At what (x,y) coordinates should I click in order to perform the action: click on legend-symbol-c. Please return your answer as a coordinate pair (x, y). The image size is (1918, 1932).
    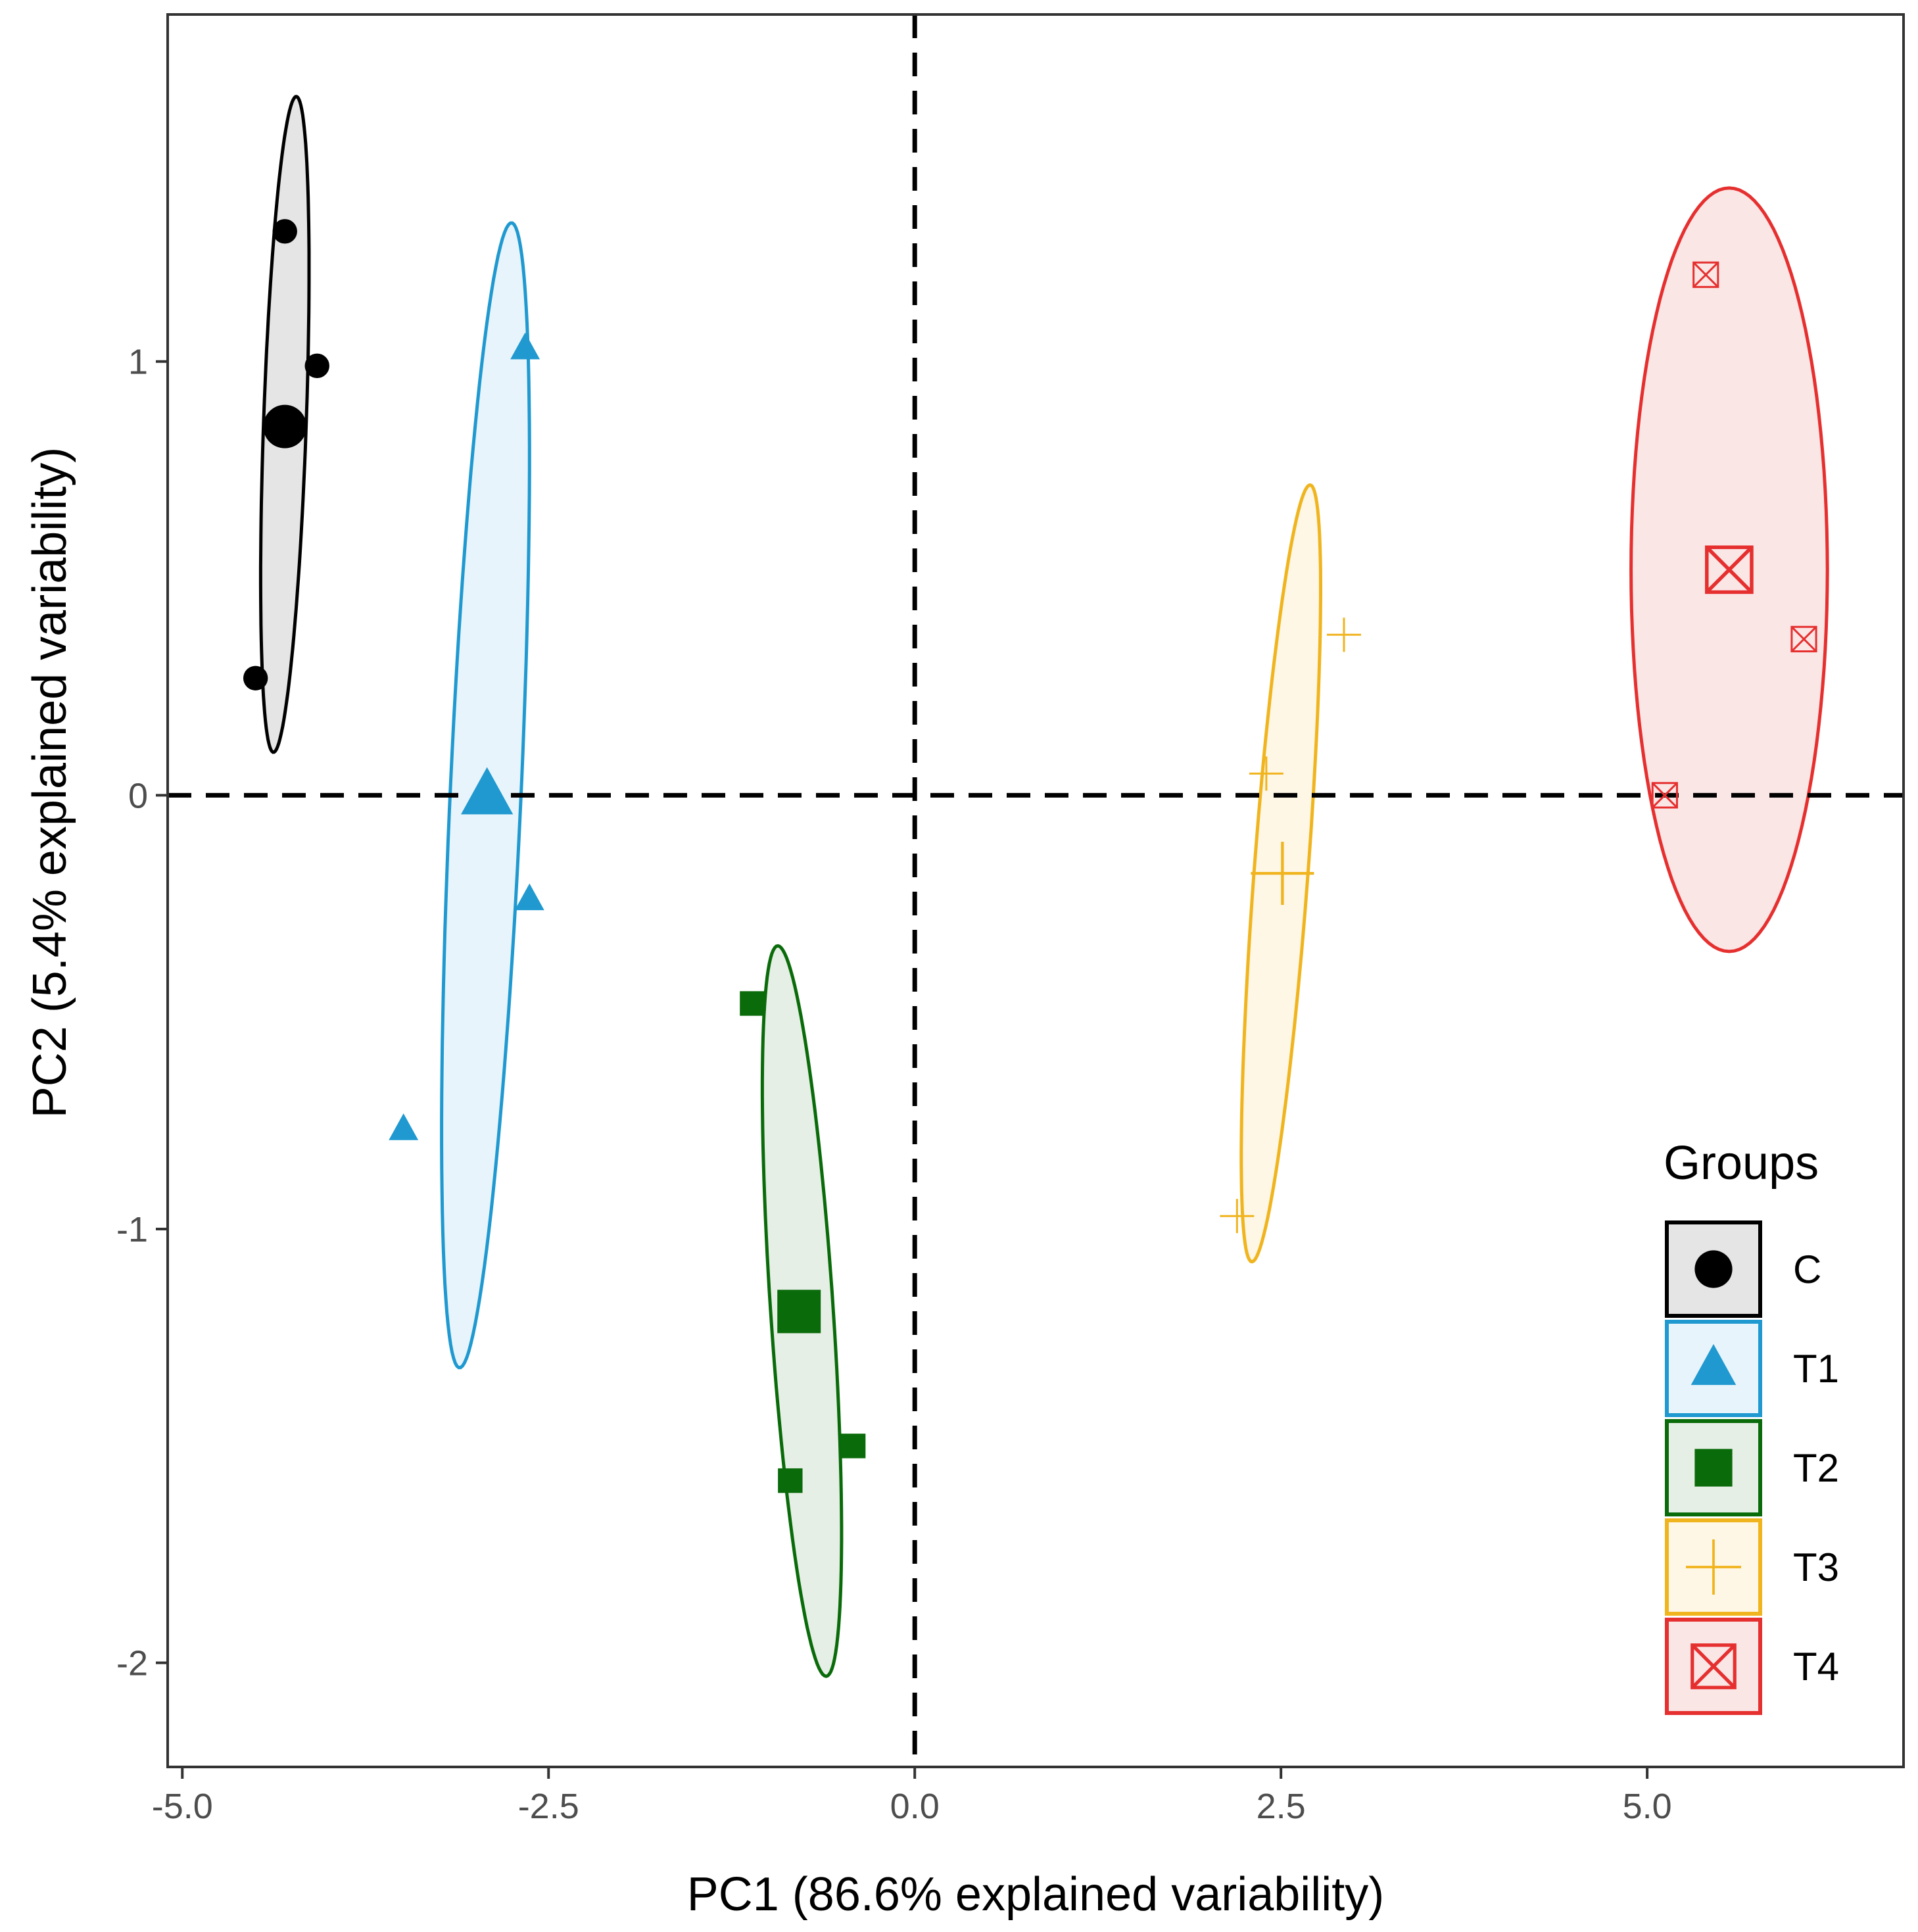
    Looking at the image, I should click on (1713, 1269).